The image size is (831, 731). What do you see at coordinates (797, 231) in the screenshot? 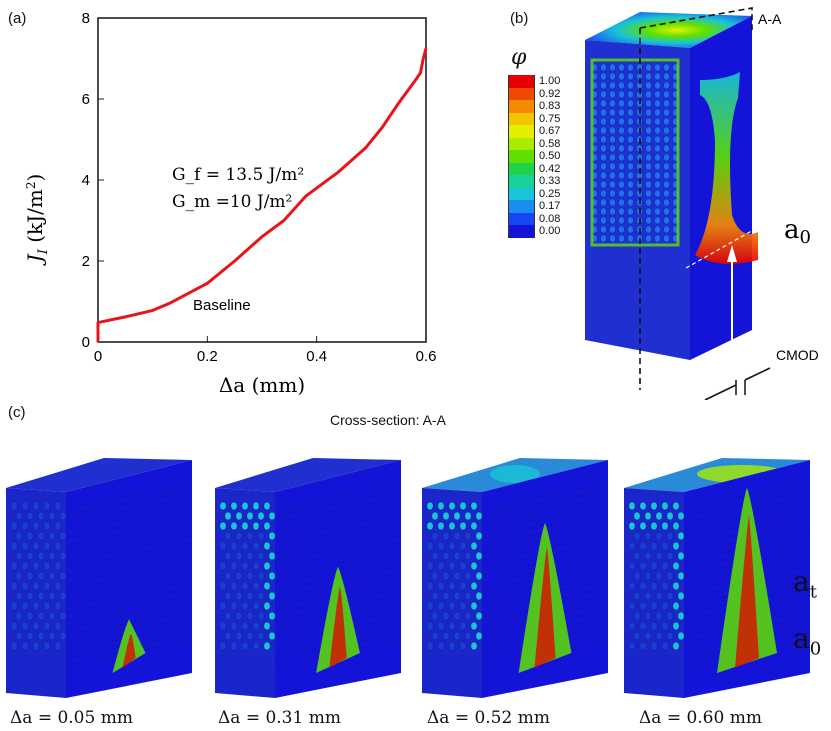
I see `a0-label: a0` at bounding box center [797, 231].